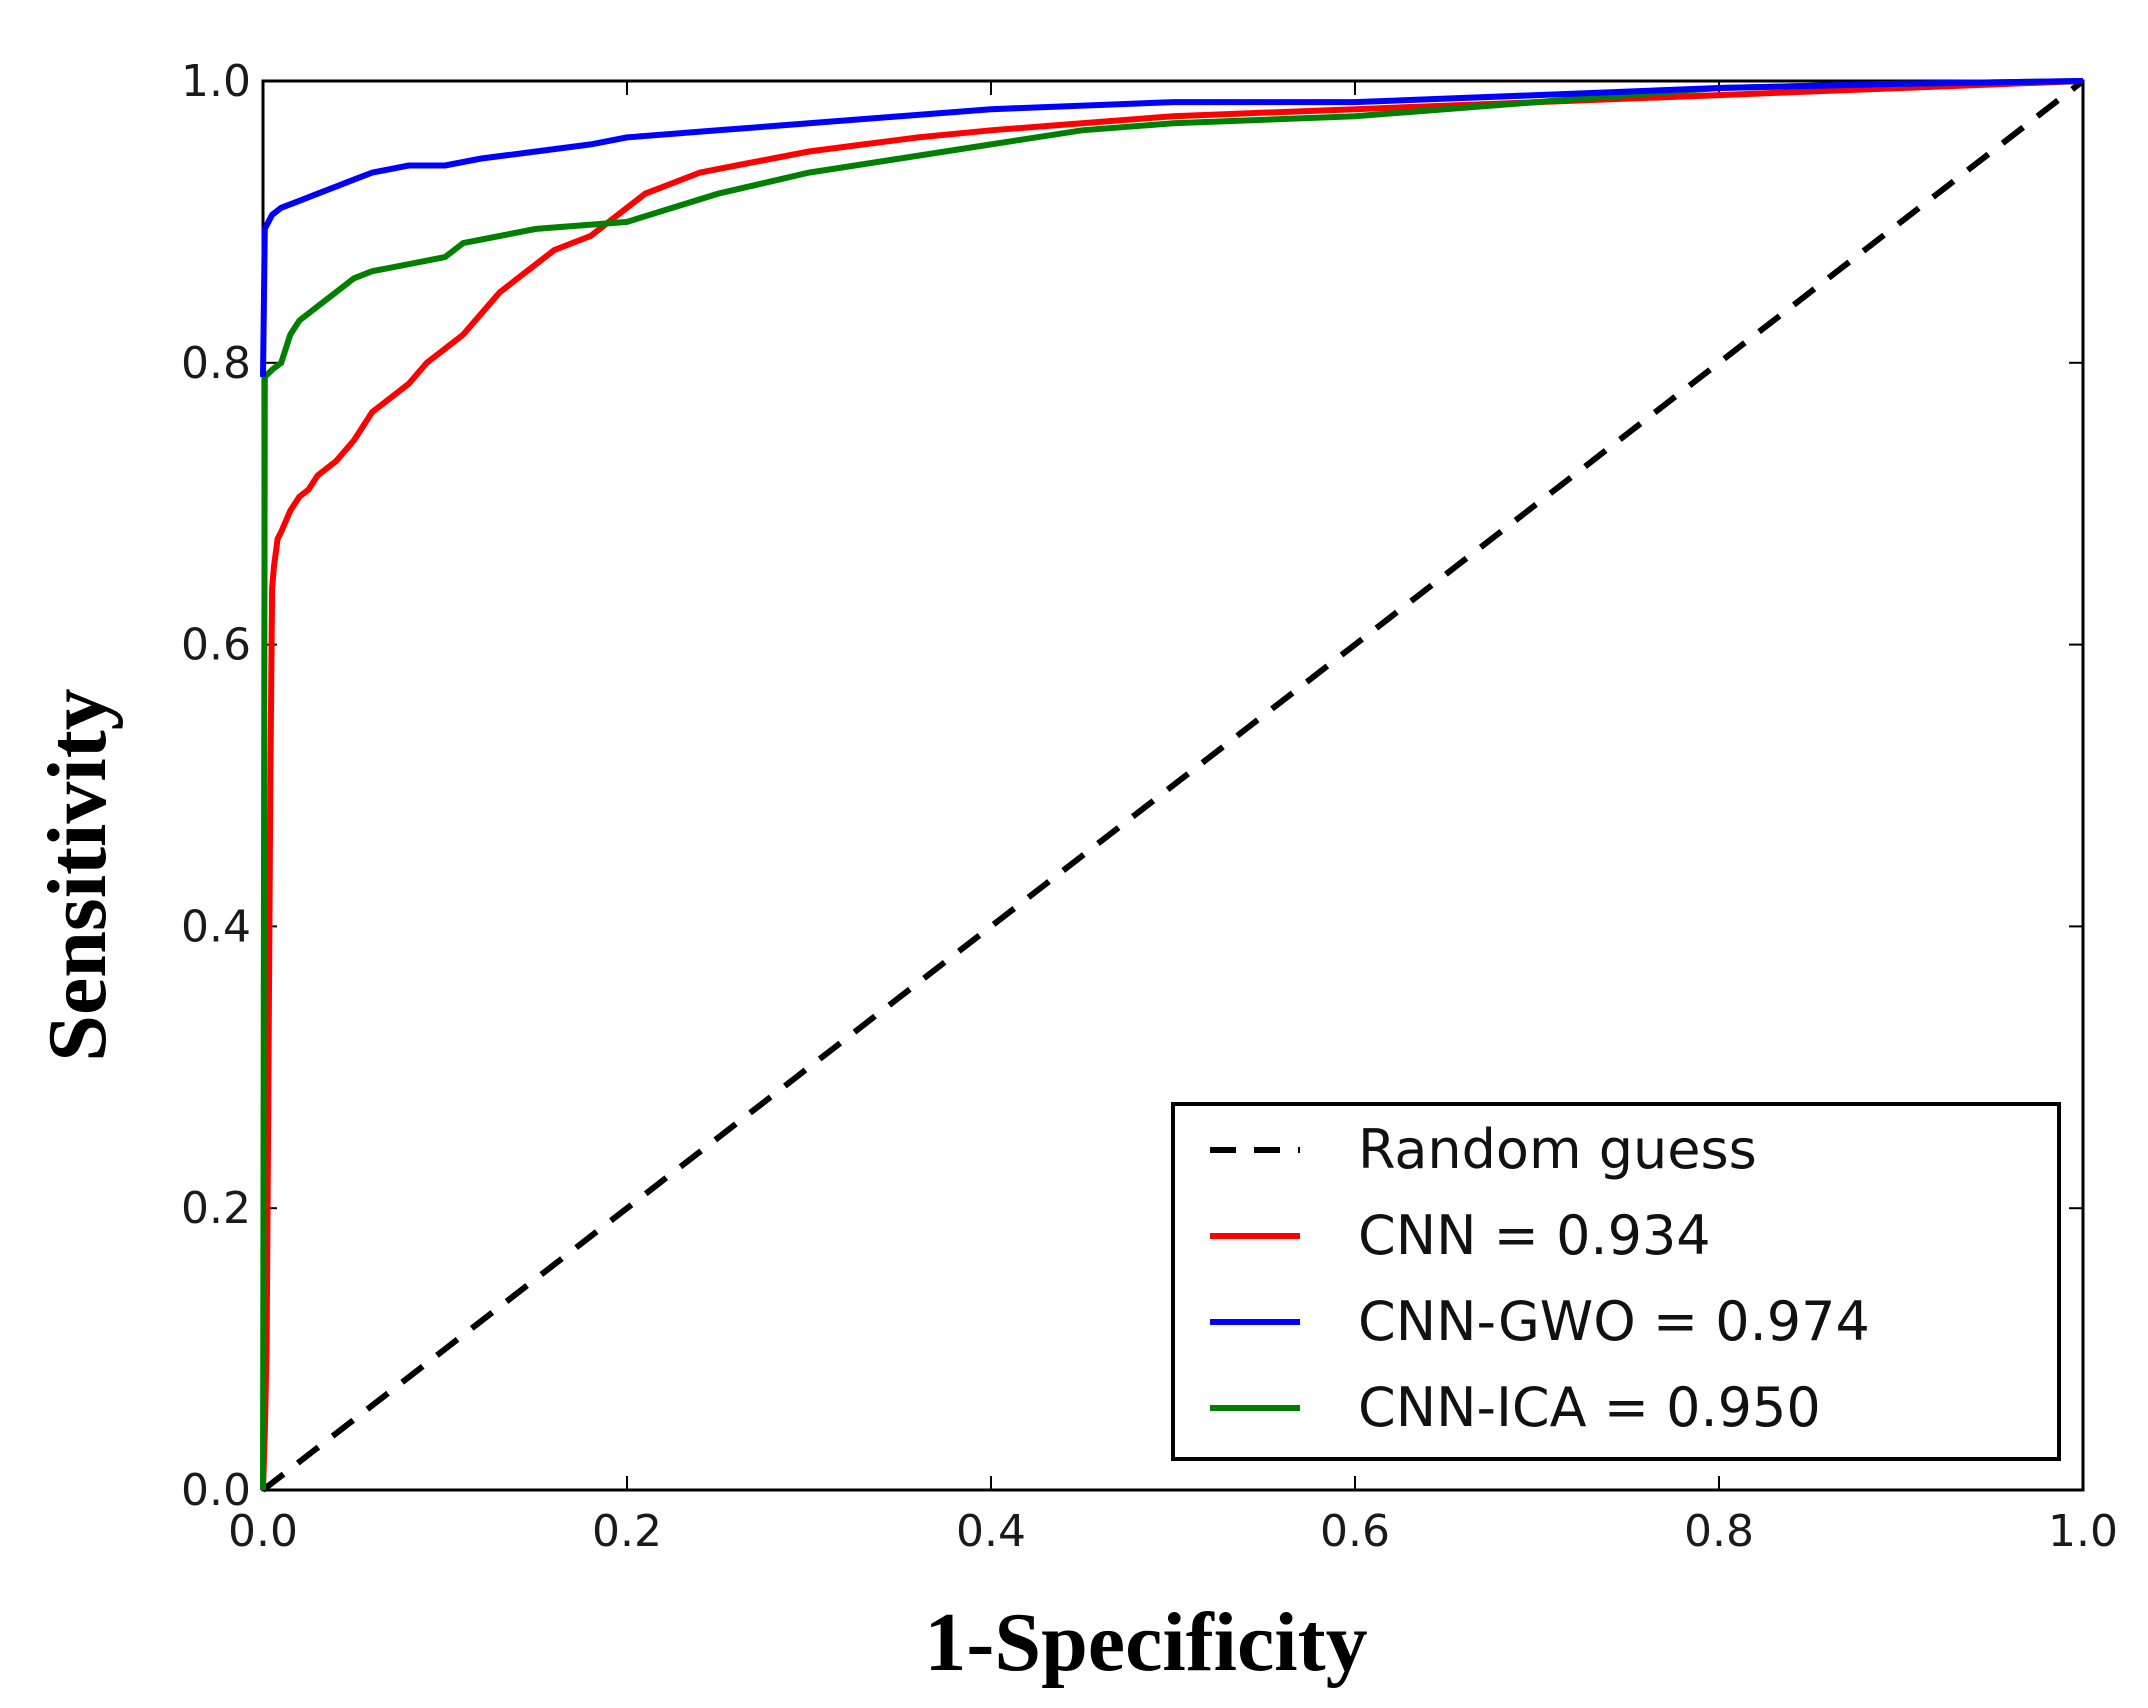  I want to click on legend-label-cnn-ica: CNN-ICA = 0.950, so click(1589, 1407).